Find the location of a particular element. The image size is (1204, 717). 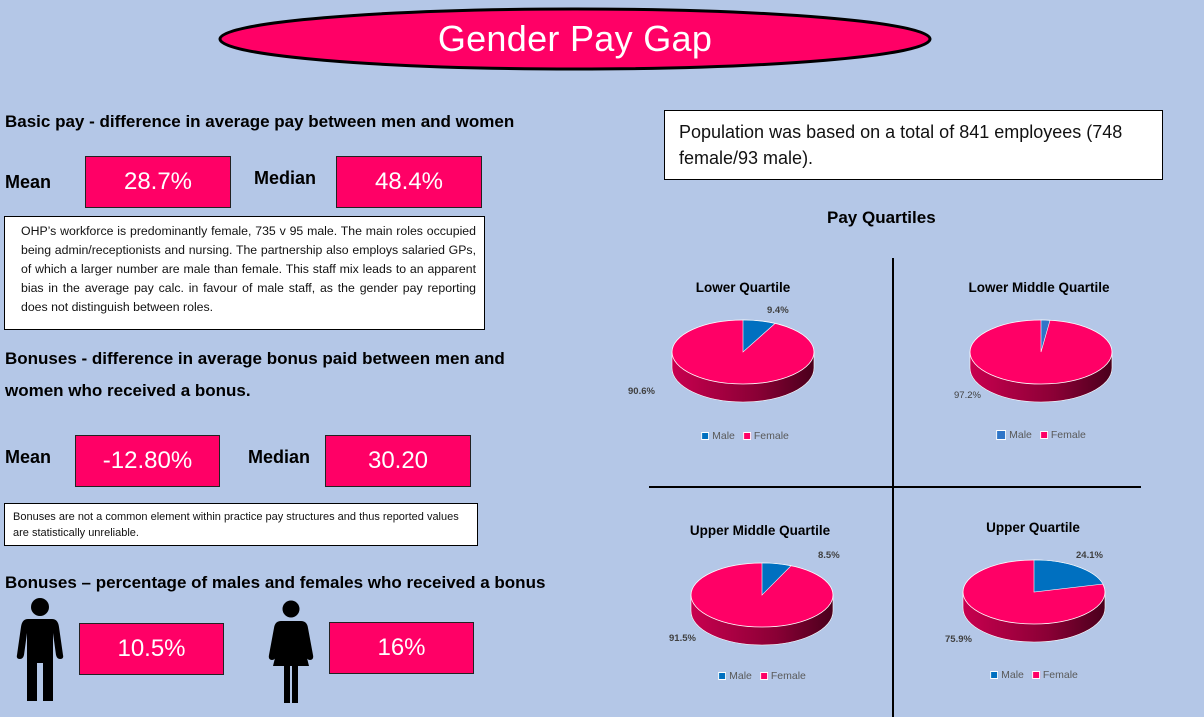

male-bonus-pct-value: 10.5% is located at coordinates (151, 649).